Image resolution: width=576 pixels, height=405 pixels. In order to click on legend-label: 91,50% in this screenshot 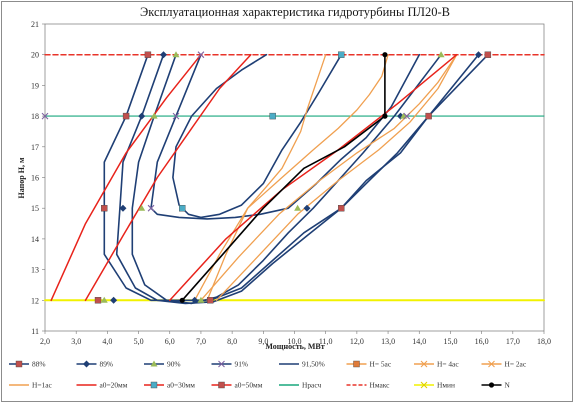, I will do `click(313, 364)`.